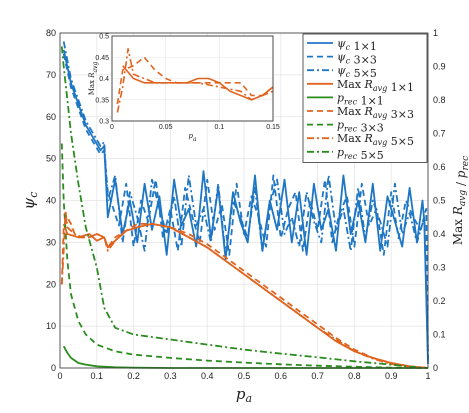 This screenshot has height=413, width=469. What do you see at coordinates (357, 45) in the screenshot?
I see `legend-label: ψc 1×1` at bounding box center [357, 45].